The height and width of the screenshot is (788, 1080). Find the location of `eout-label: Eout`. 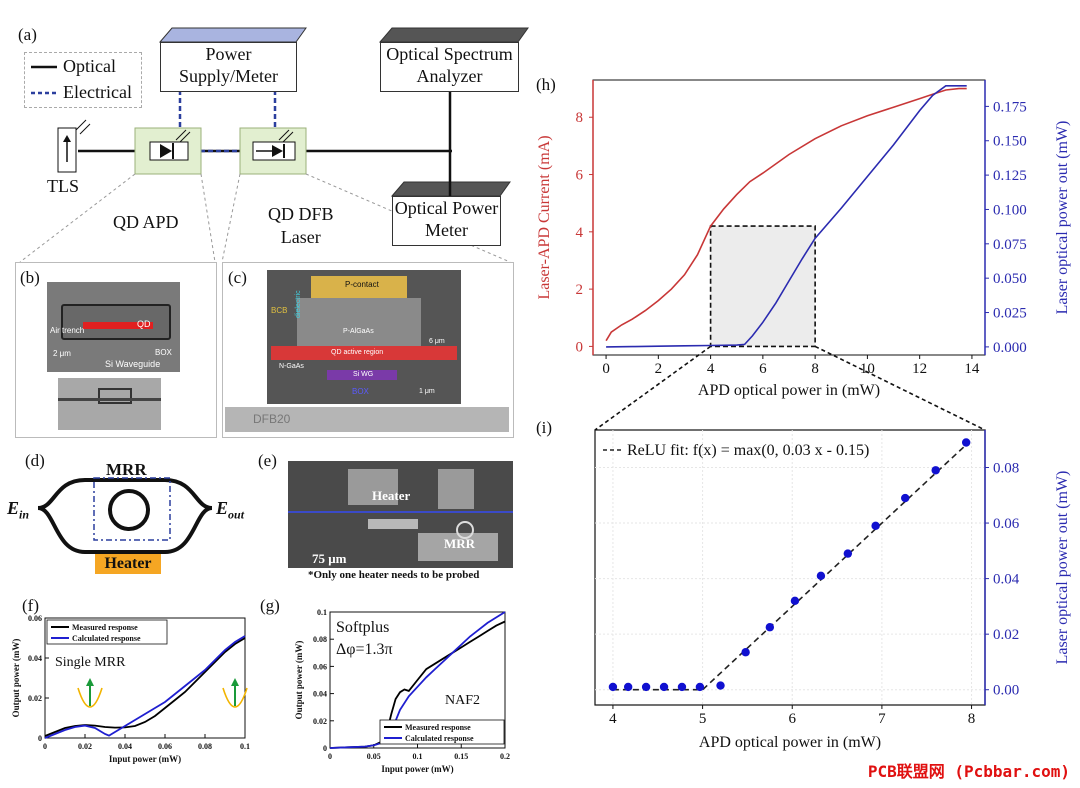

eout-label: Eout is located at coordinates (230, 510).